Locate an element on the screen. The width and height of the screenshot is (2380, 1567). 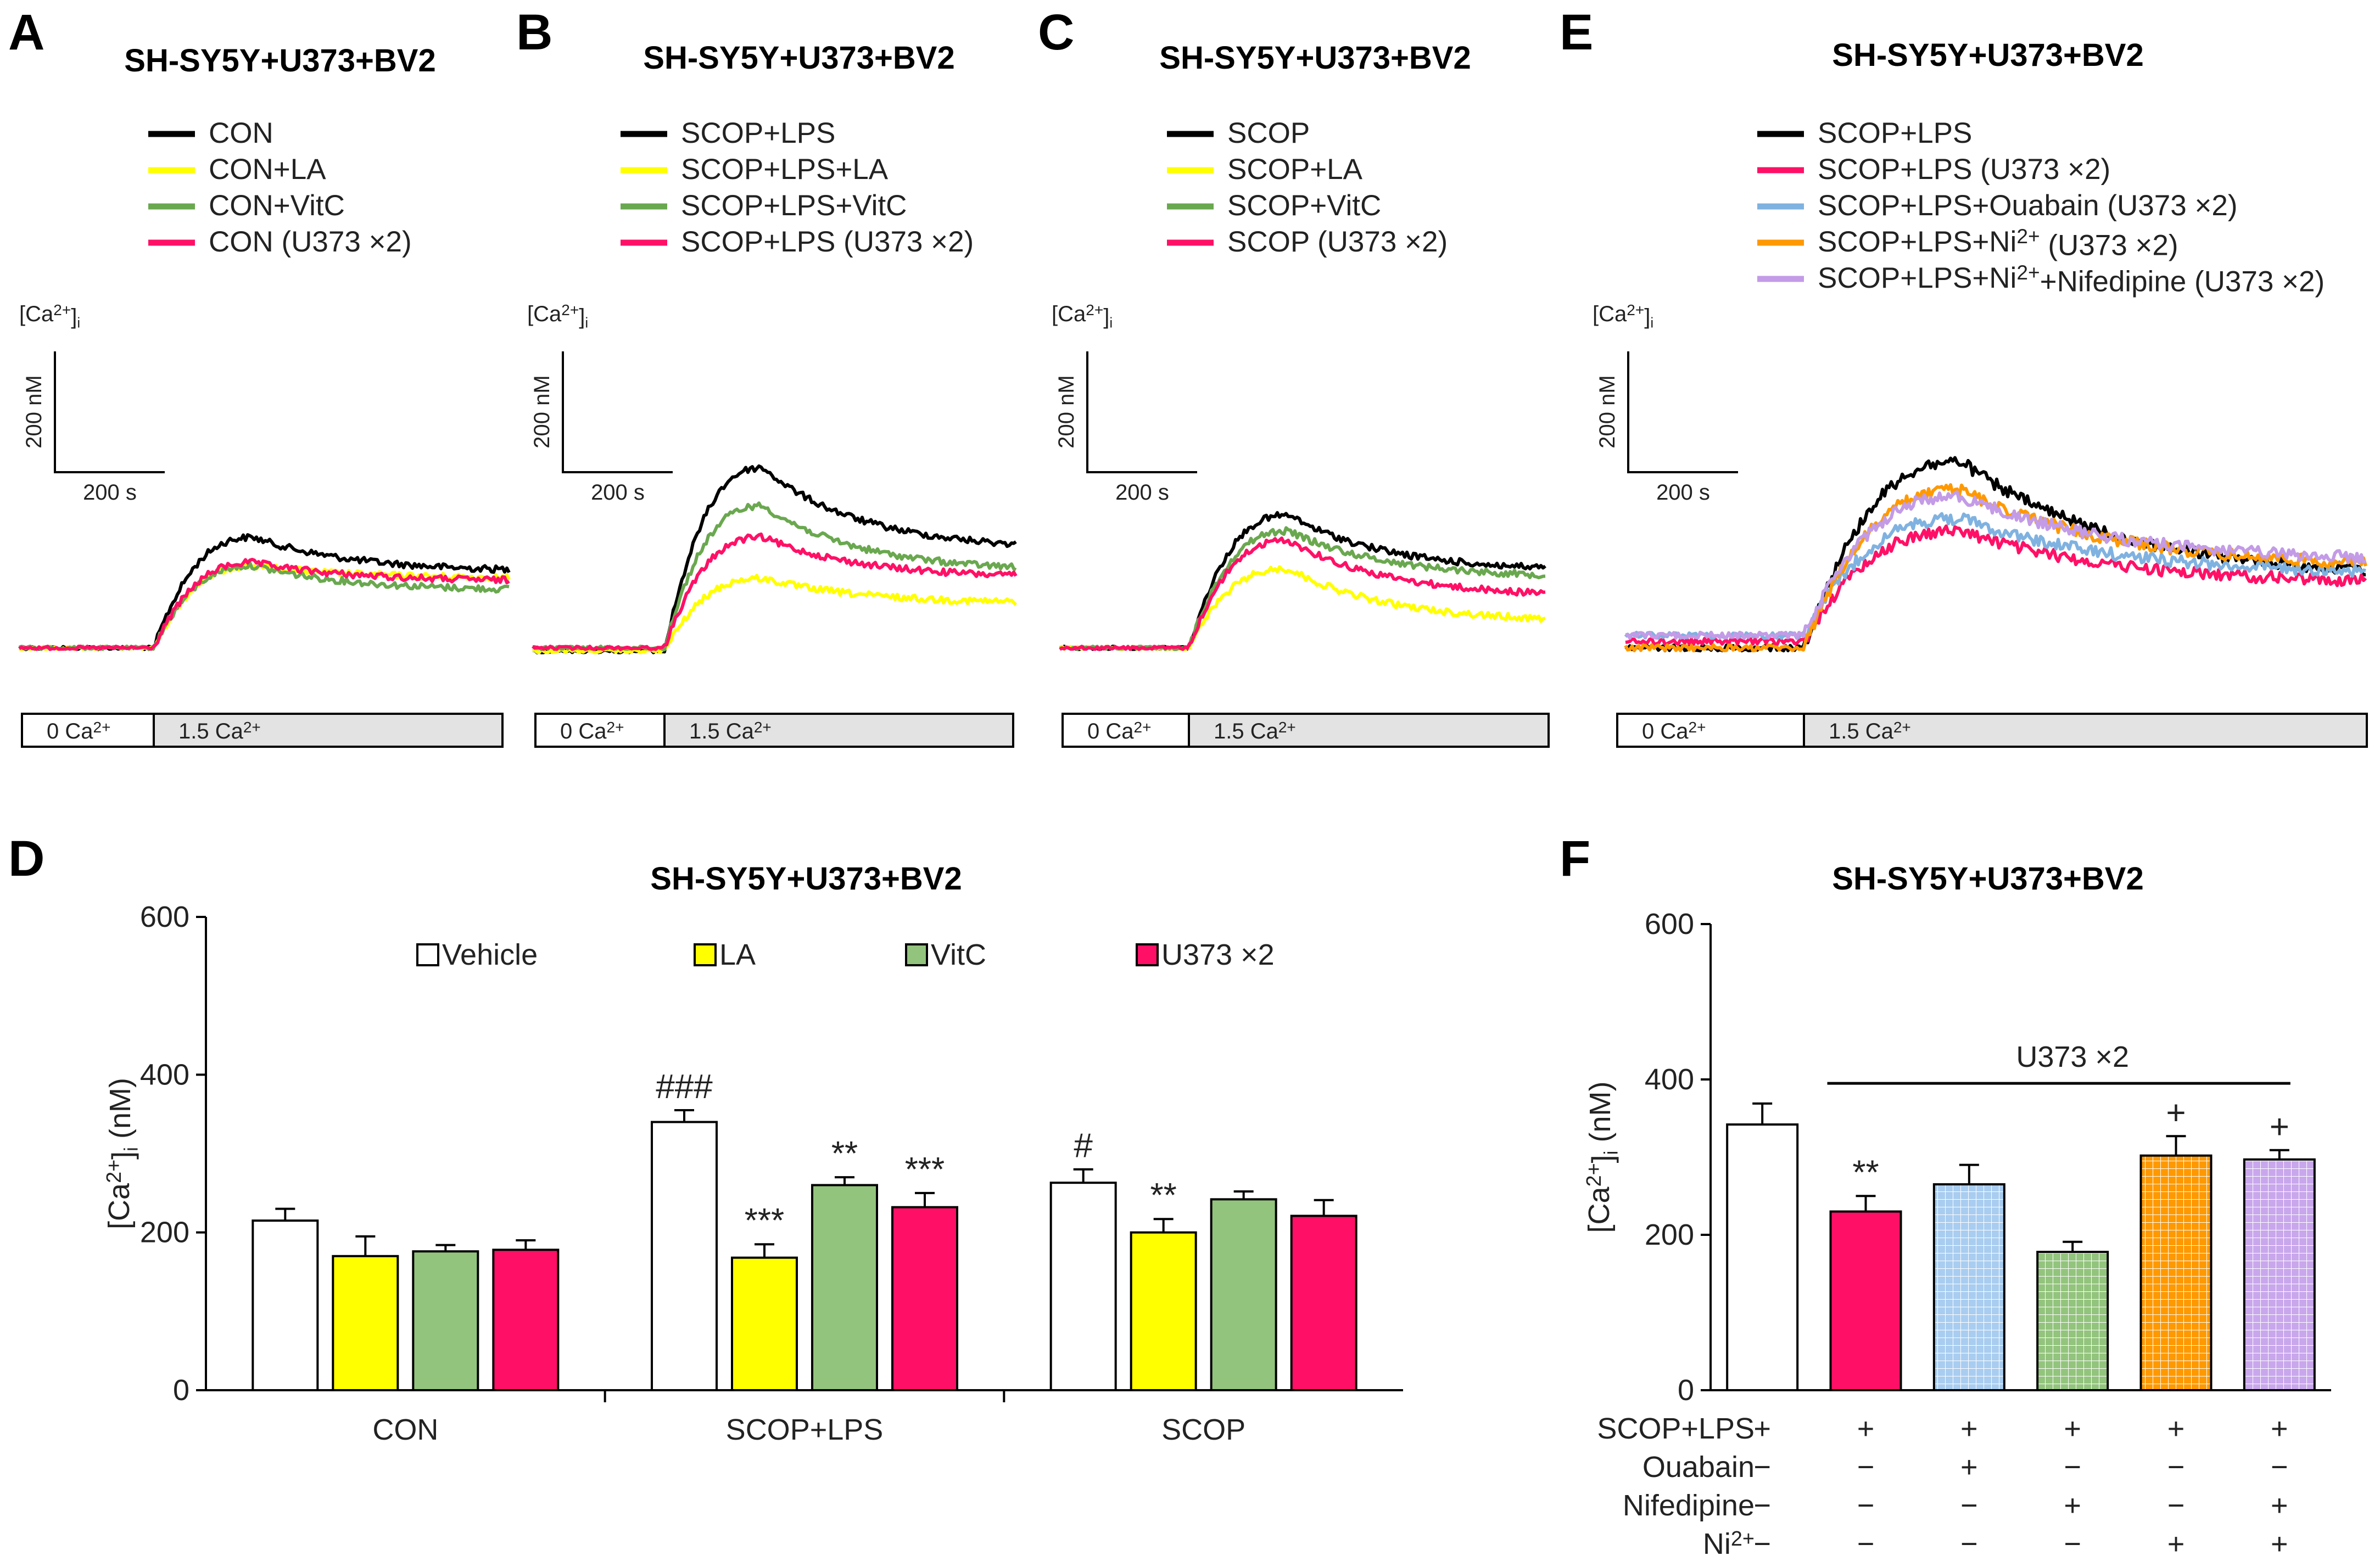
y-tick-label: 200 is located at coordinates (164, 1232).